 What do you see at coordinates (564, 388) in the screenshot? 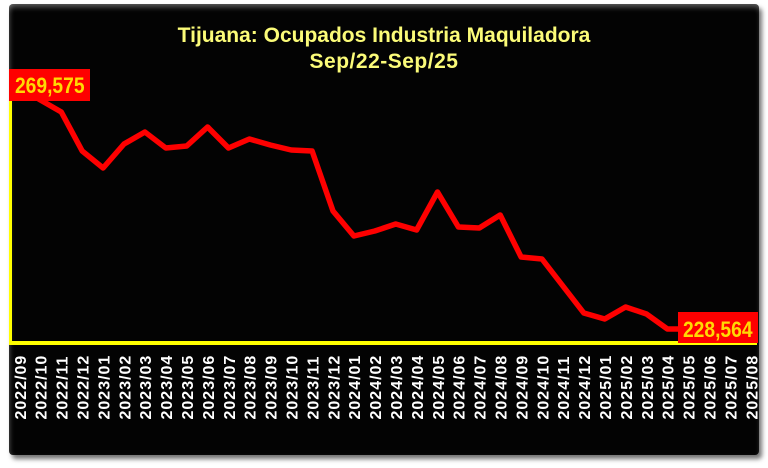
I see `svg-text: 2024/11` at bounding box center [564, 388].